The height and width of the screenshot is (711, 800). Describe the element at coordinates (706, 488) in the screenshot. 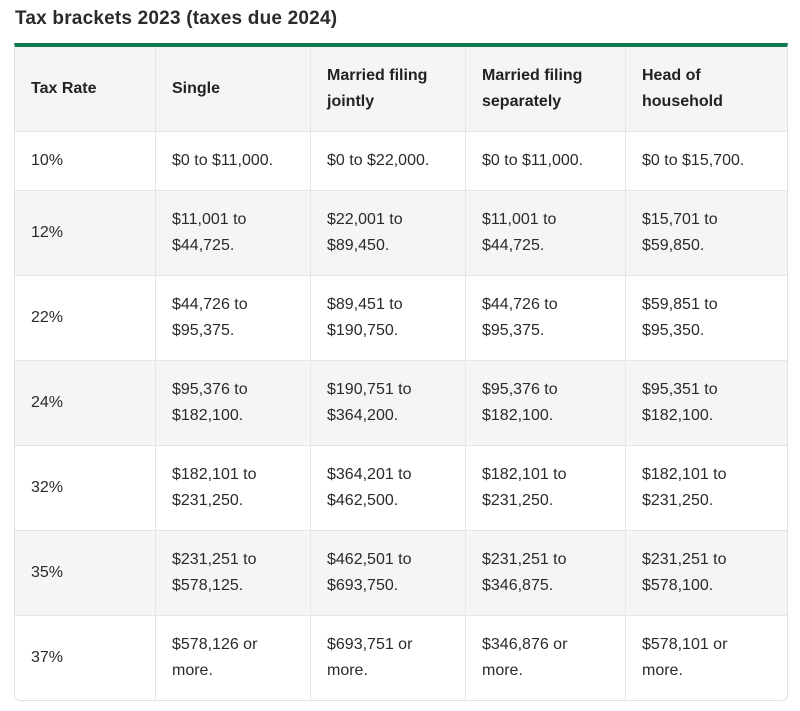

I see `head-of-household-cell: $182,101 to $231,250.` at that location.